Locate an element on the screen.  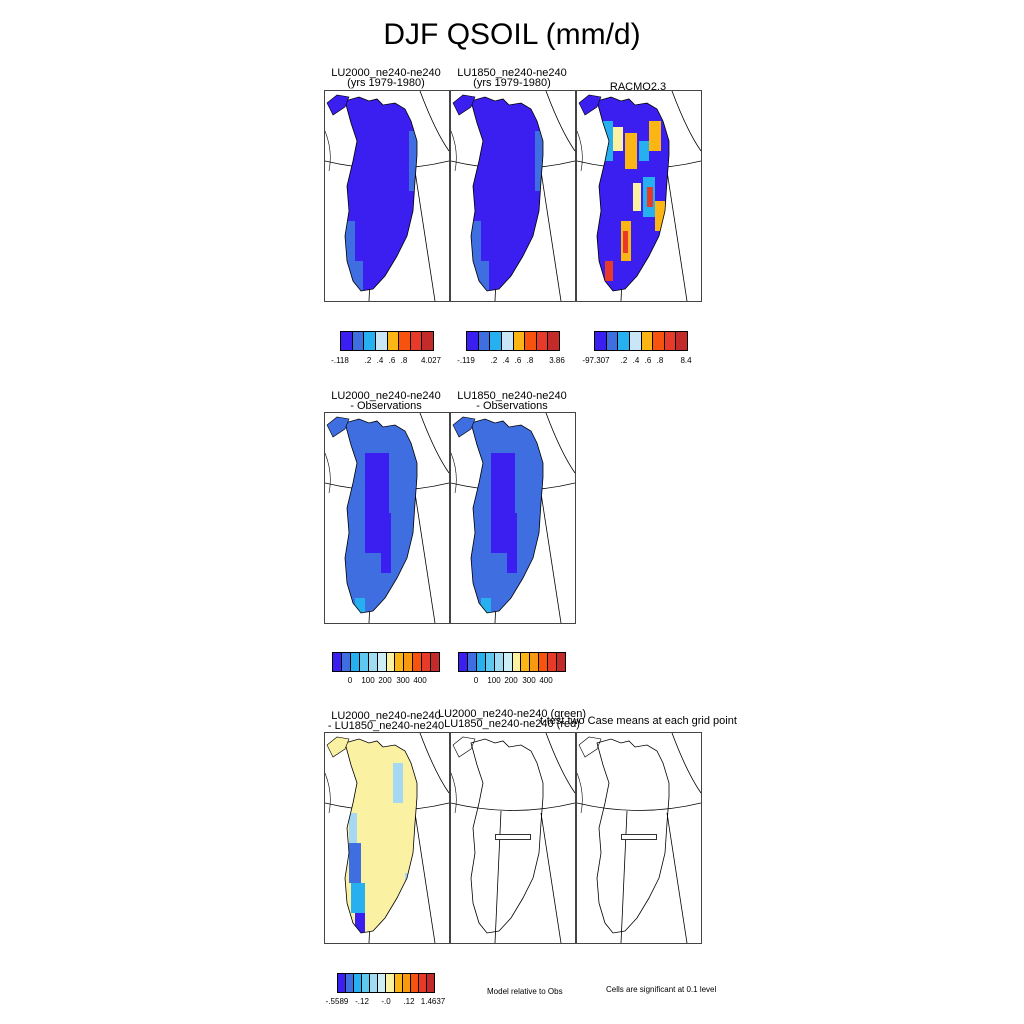
colorbar-tick-label: -.5589 is located at coordinates (337, 1001).